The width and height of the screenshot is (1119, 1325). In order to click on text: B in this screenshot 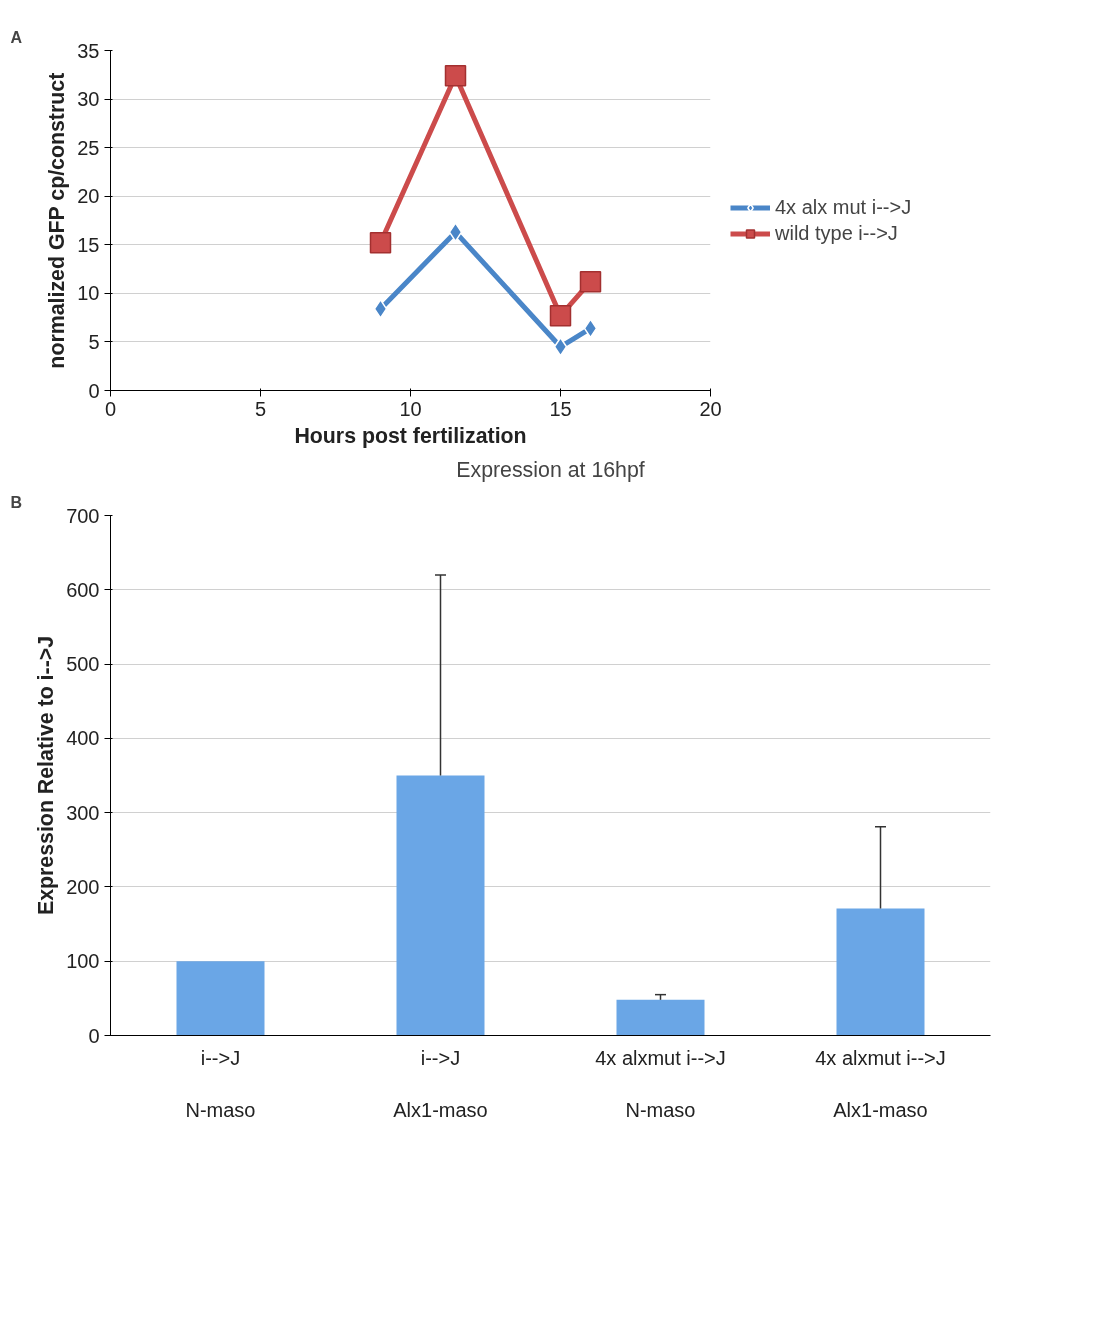, I will do `click(16, 502)`.